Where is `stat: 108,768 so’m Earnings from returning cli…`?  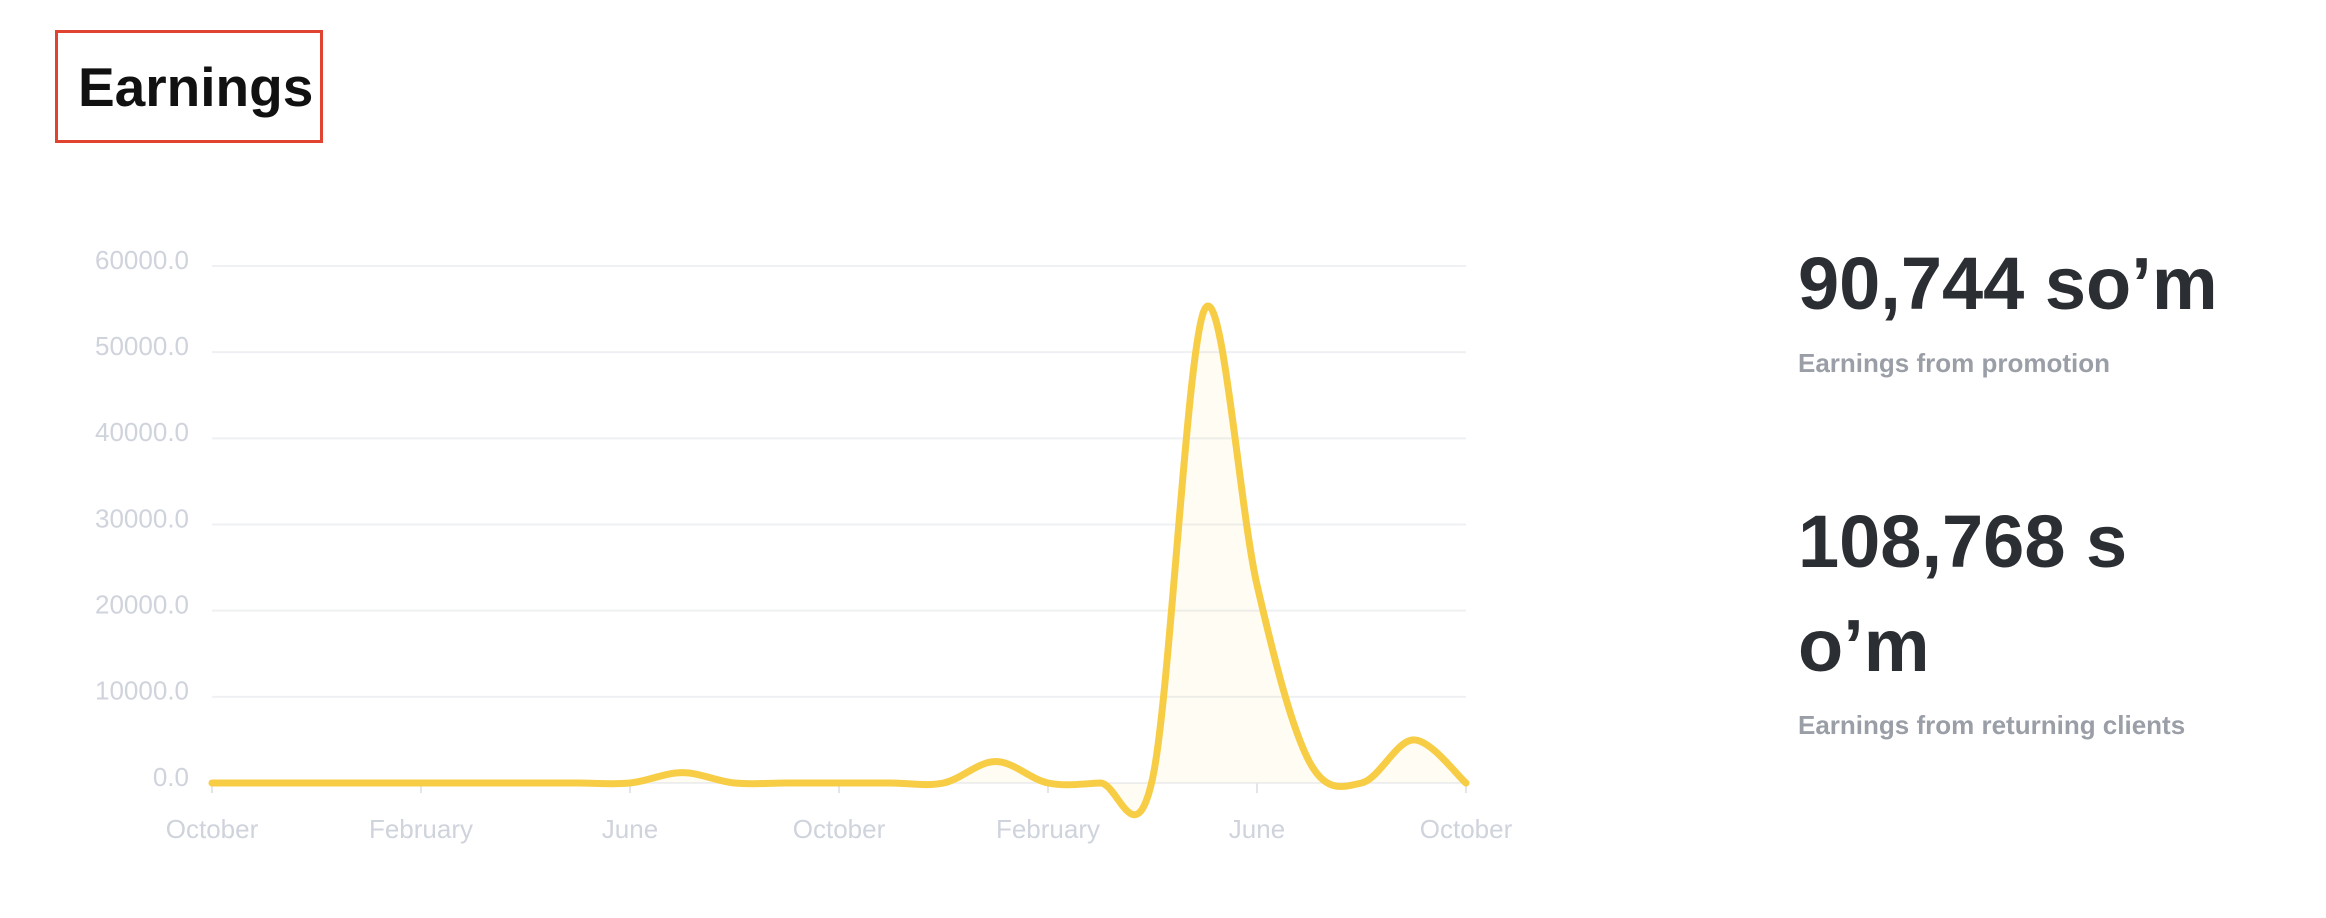 stat: 108,768 so’m Earnings from returning cli… is located at coordinates (2018, 615).